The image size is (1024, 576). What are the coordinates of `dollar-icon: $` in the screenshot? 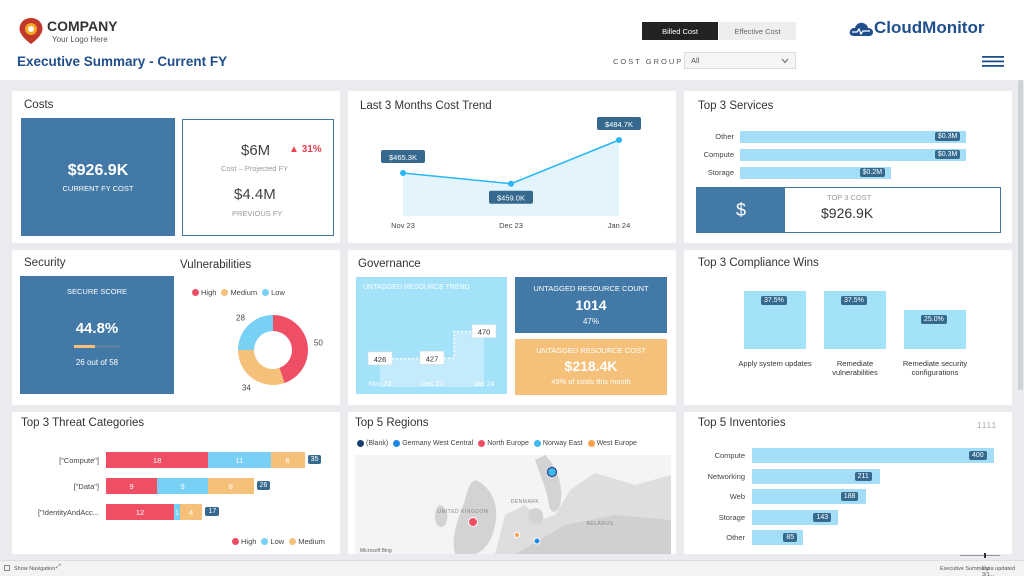 It's located at (741, 210).